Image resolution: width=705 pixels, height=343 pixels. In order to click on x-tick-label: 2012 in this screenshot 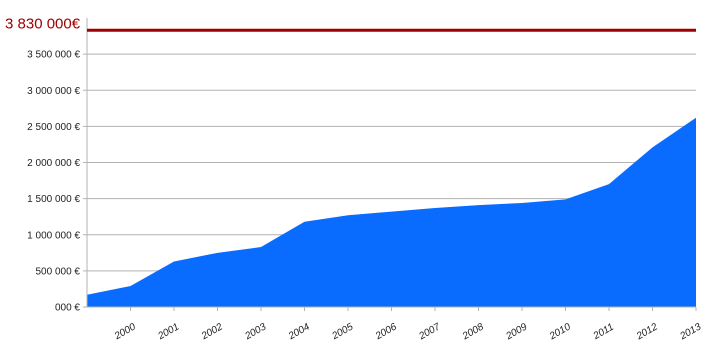, I will do `click(647, 331)`.